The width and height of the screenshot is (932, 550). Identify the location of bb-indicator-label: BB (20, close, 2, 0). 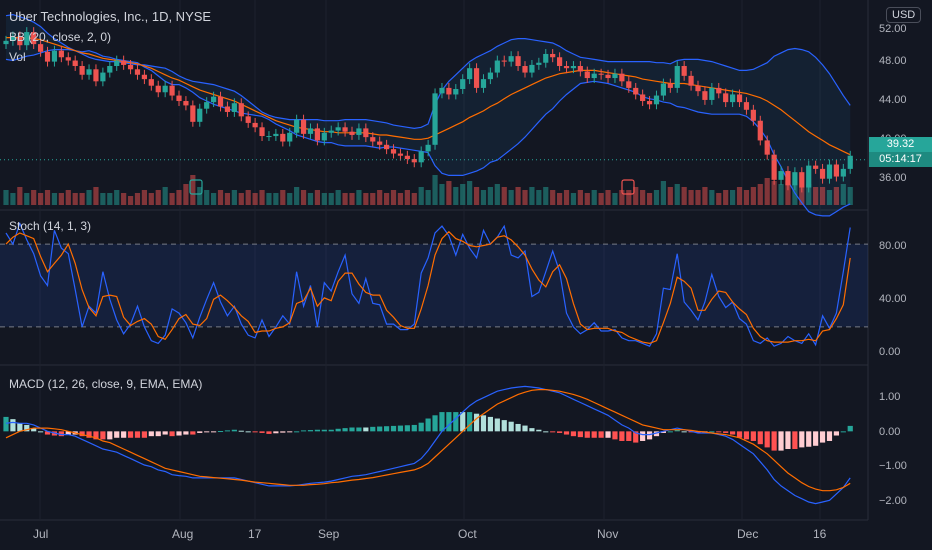
(60, 37).